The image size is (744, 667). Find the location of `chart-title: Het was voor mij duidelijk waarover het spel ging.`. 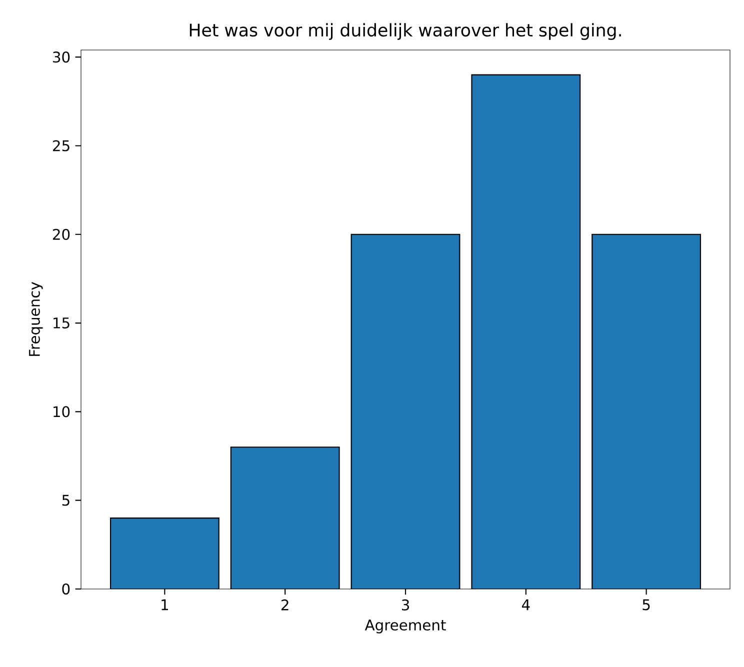

chart-title: Het was voor mij duidelijk waarover het spel ging. is located at coordinates (405, 31).